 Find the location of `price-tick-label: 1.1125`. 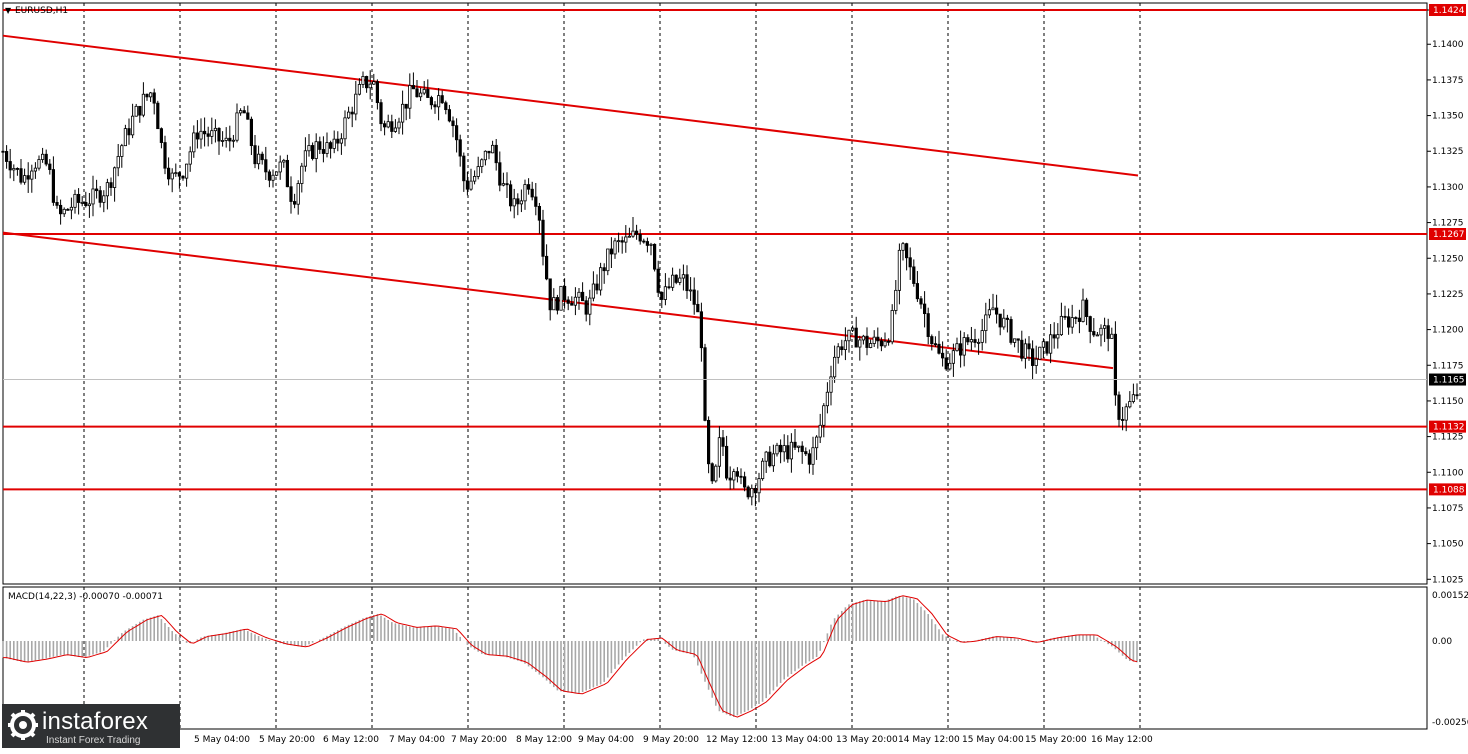

price-tick-label: 1.1125 is located at coordinates (1448, 438).